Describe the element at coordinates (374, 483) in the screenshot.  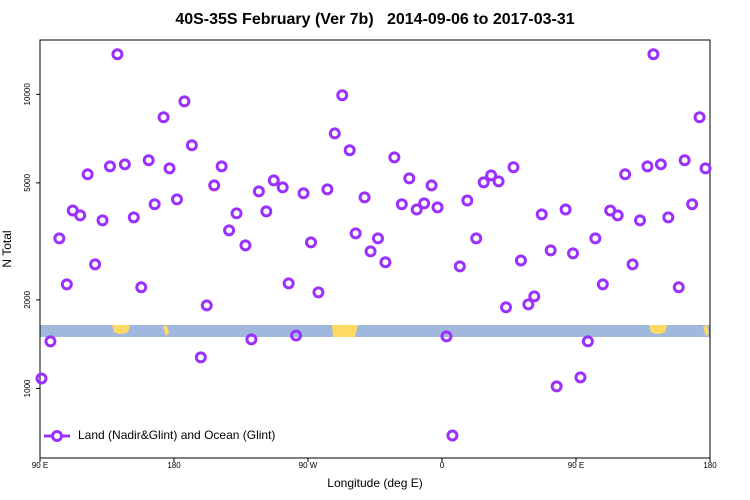
I see `x-axis-label: Longitude (deg E)` at that location.